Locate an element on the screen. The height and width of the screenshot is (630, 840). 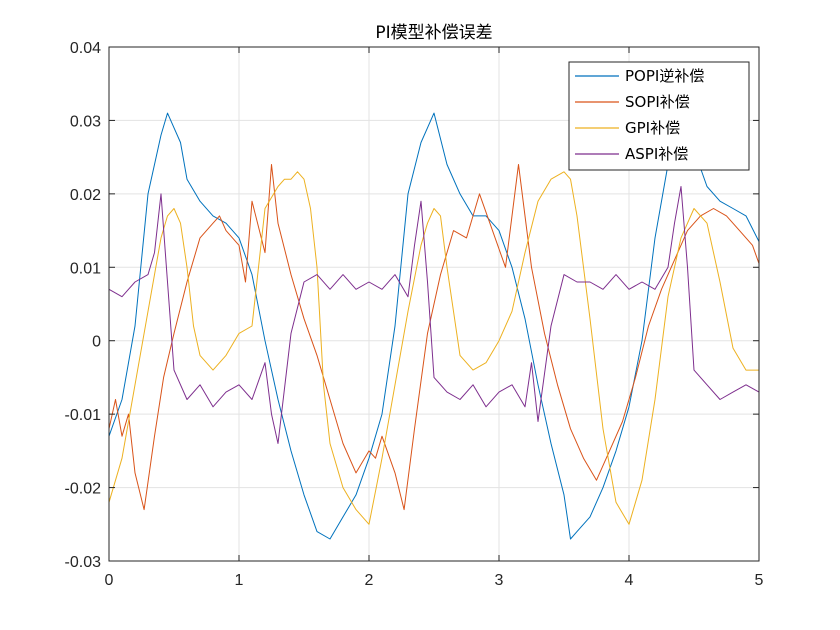
y-tick-label: -0.02 is located at coordinates (83, 489).